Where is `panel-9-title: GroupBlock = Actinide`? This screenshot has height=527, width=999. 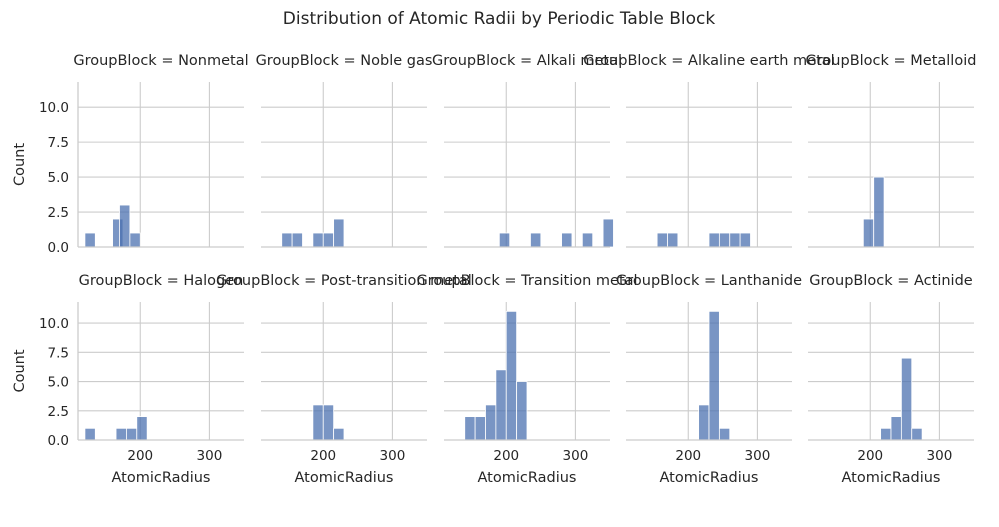 panel-9-title: GroupBlock = Actinide is located at coordinates (891, 281).